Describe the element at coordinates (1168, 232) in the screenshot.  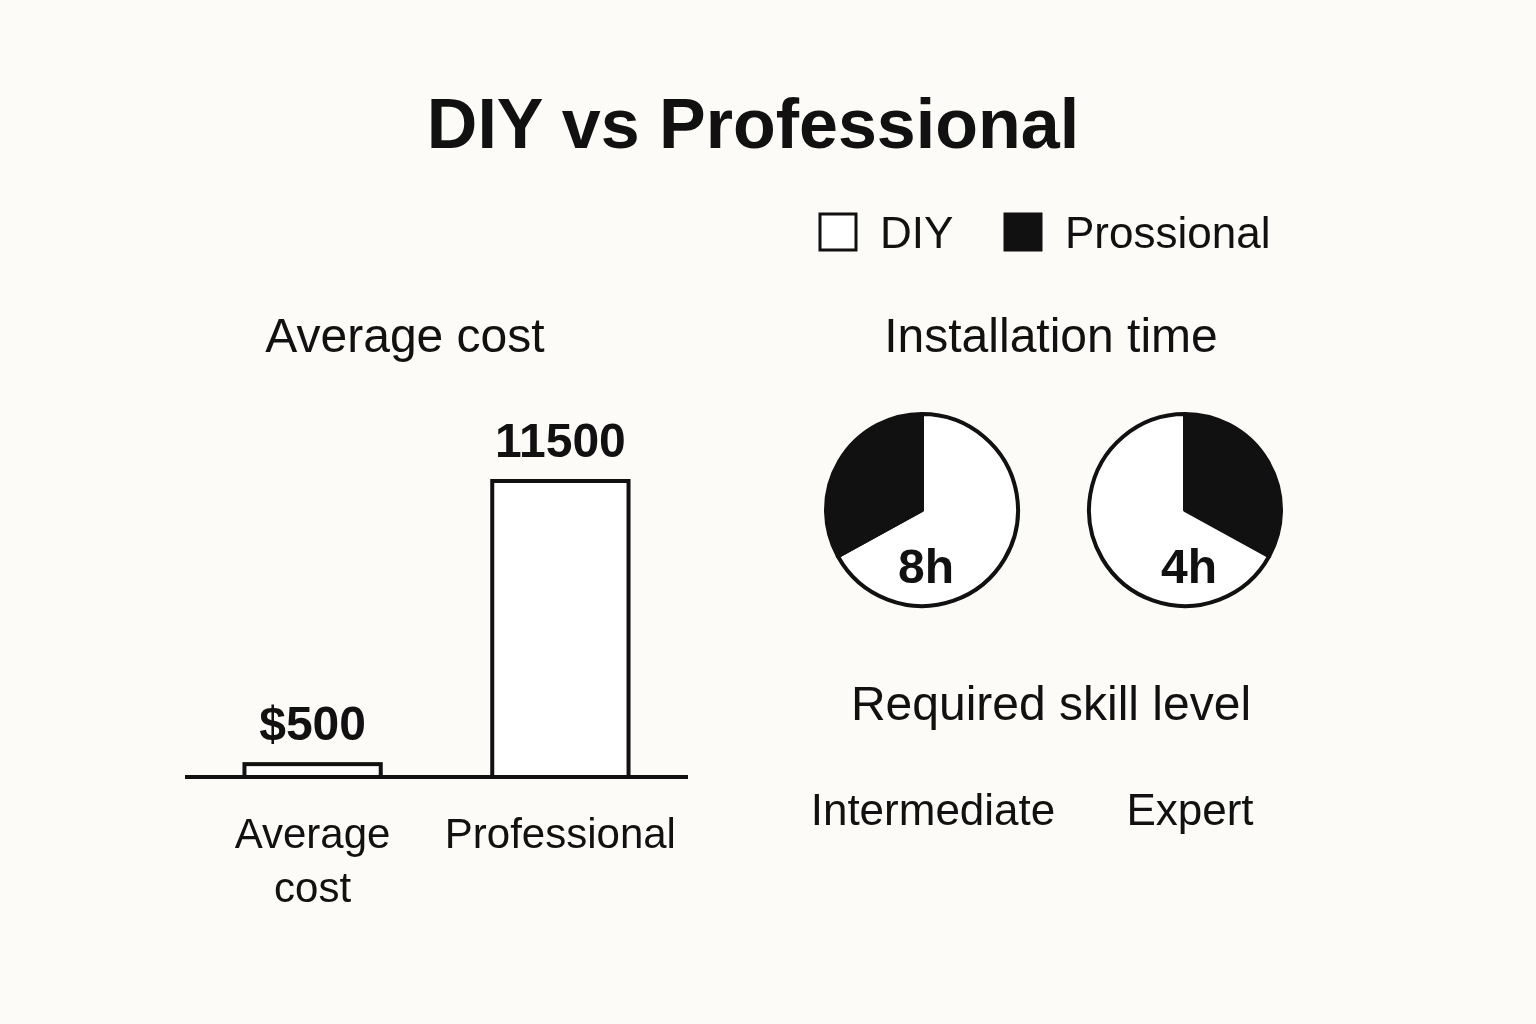
I see `legend-label: Prossional` at that location.